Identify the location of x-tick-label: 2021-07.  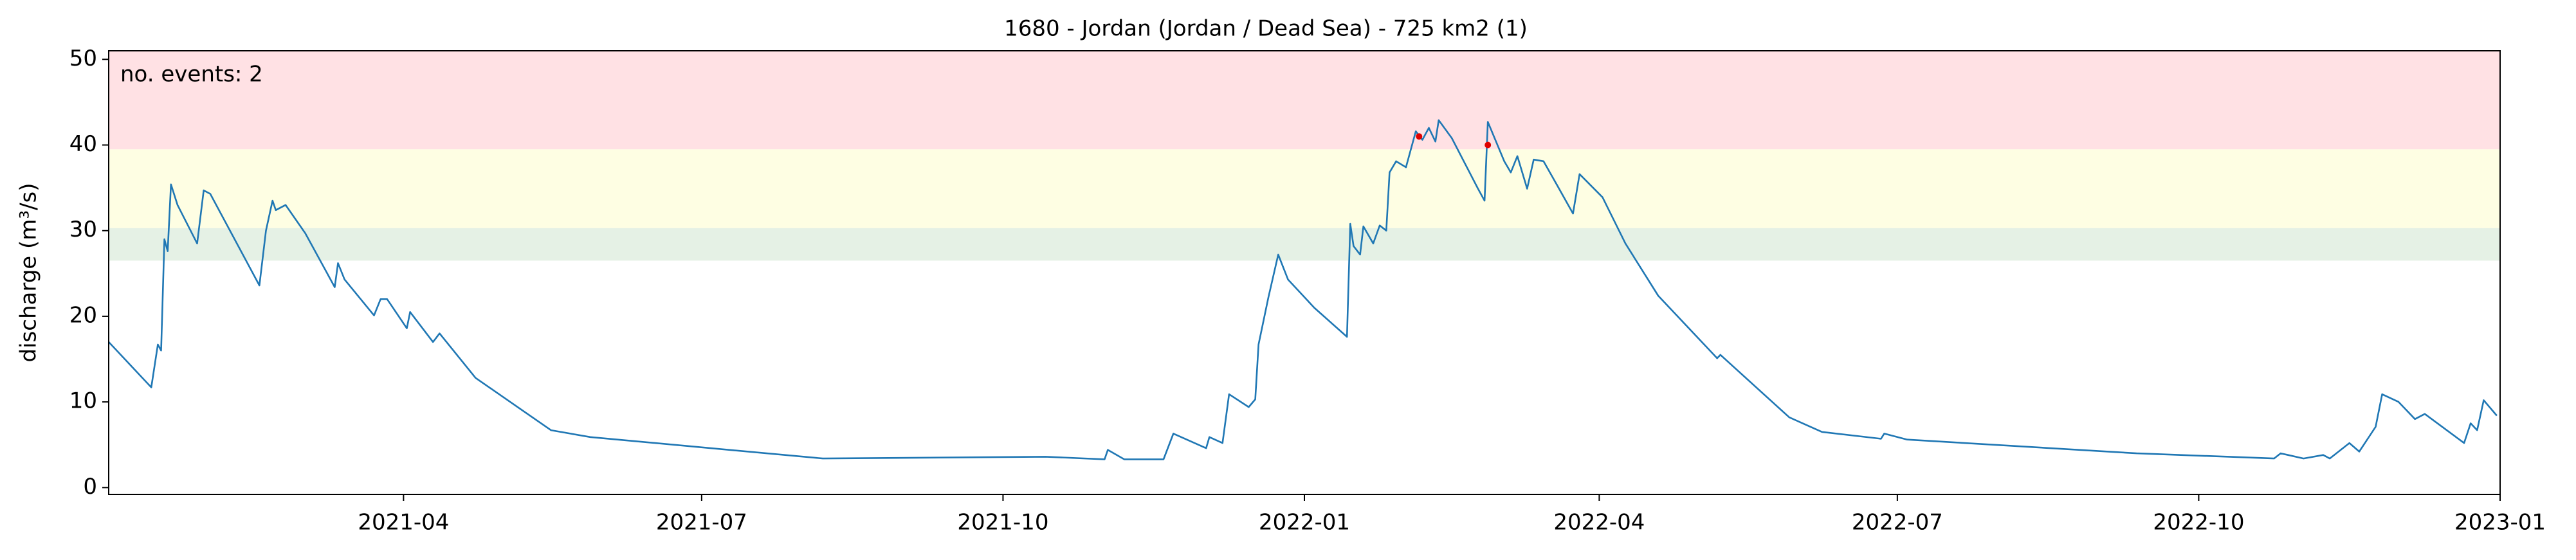
(701, 523).